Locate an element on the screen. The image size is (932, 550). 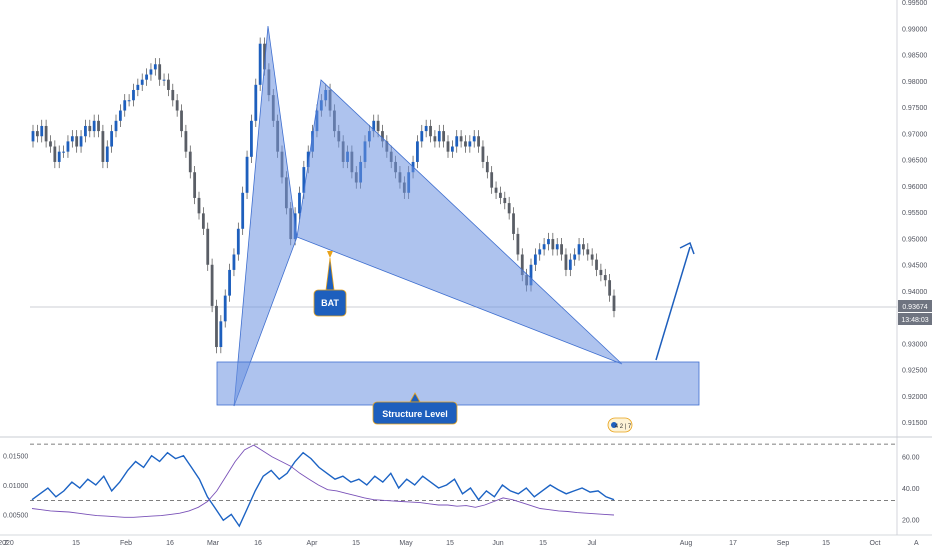
price-tick: 0.97000 is located at coordinates (914, 134).